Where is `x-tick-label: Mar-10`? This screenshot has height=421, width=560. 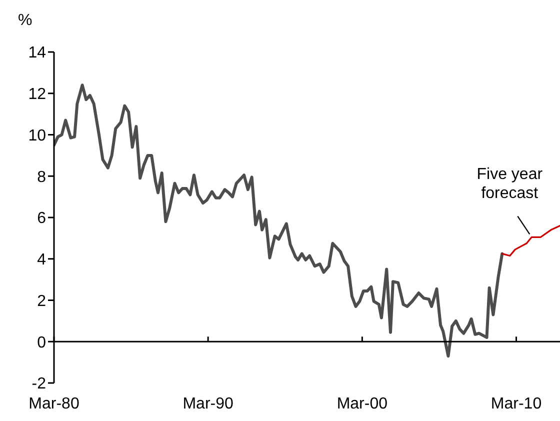
x-tick-label: Mar-10 is located at coordinates (516, 403).